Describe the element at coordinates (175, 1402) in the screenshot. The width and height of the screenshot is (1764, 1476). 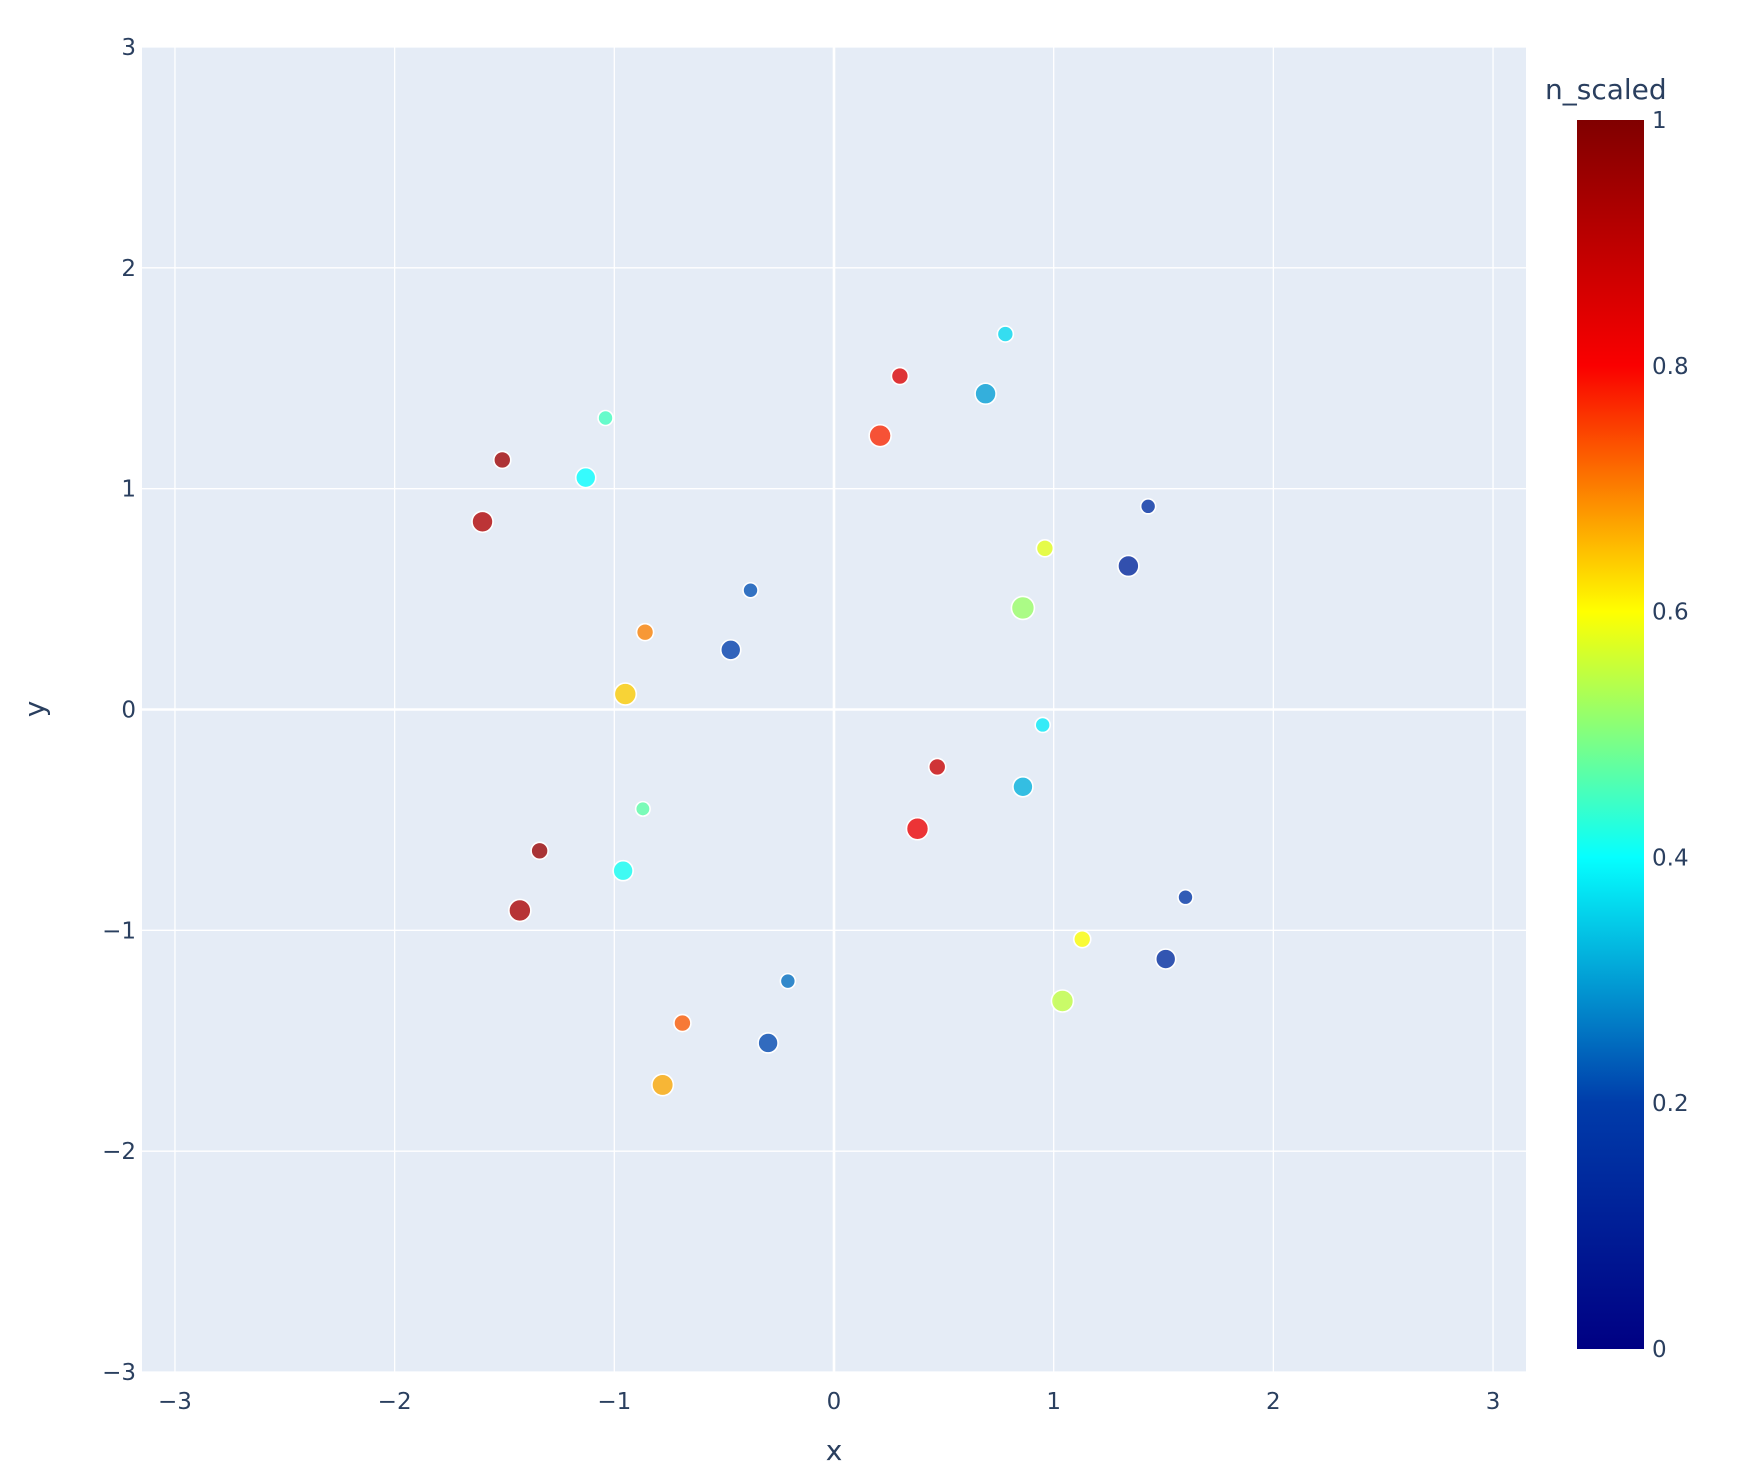
I see `x-tick-label: −3` at that location.